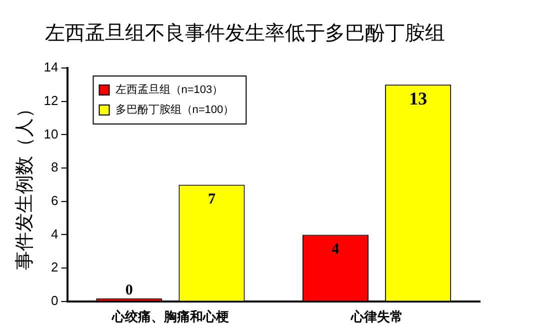  Describe the element at coordinates (54, 234) in the screenshot. I see `y-tick-label: 4` at that location.